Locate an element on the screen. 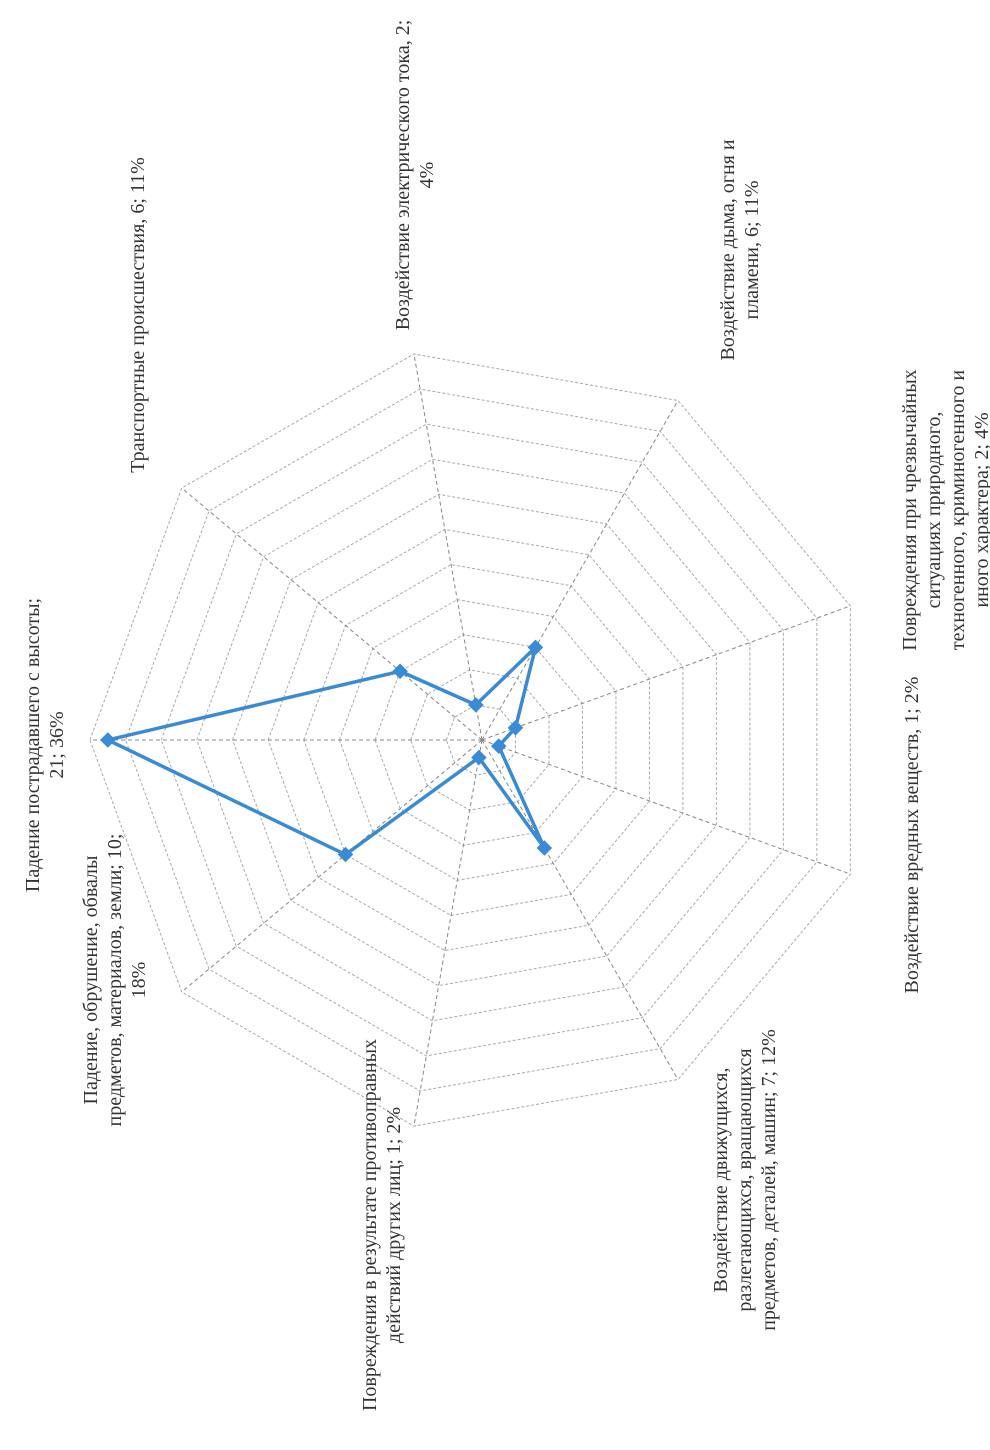 This screenshot has height=1450, width=990. category-label: Транспортные происшествия, 6; 11% is located at coordinates (138, 315).